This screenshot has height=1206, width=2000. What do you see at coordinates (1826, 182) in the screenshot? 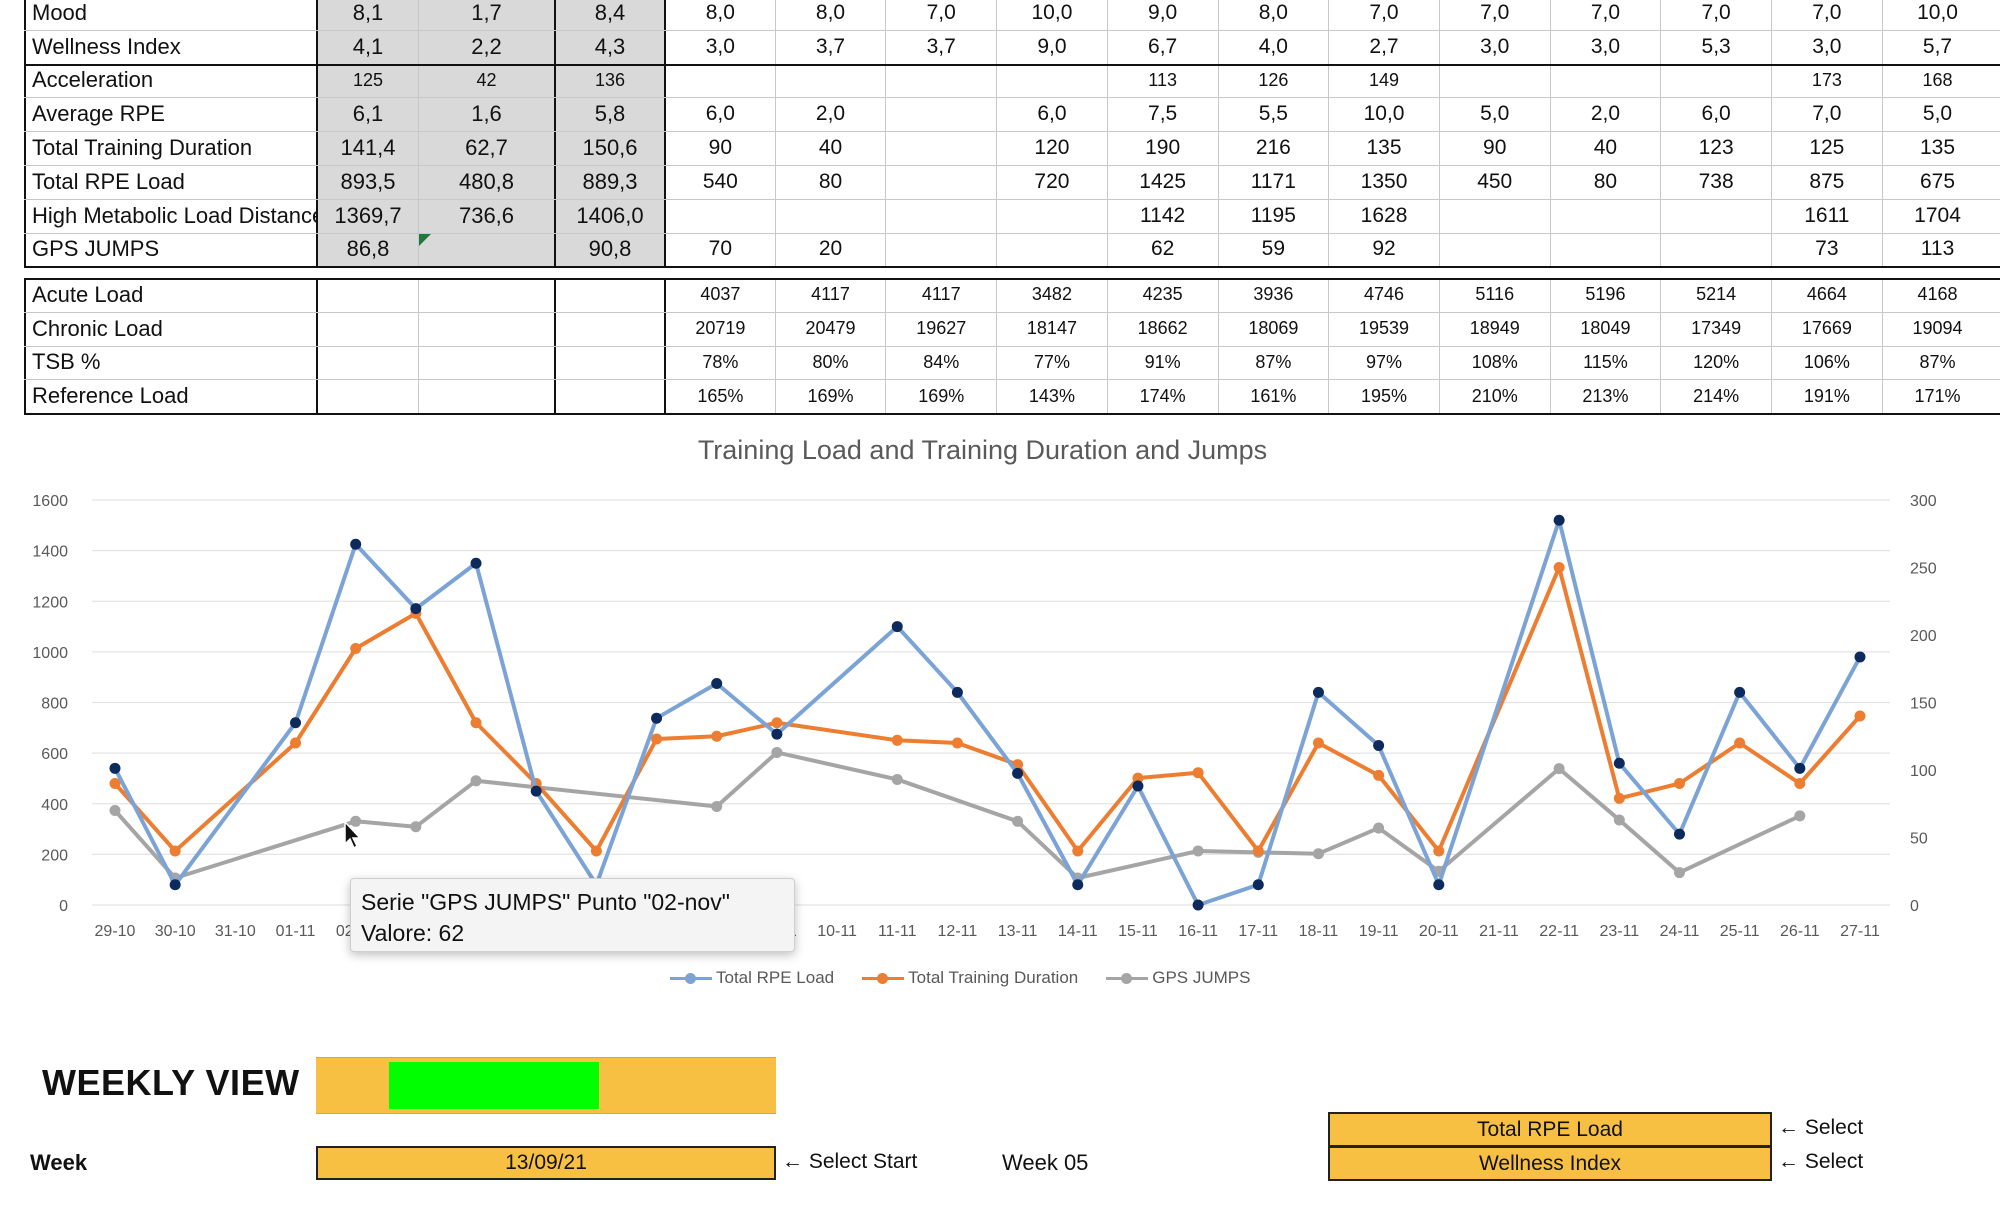
I see `value-cell: 875` at bounding box center [1826, 182].